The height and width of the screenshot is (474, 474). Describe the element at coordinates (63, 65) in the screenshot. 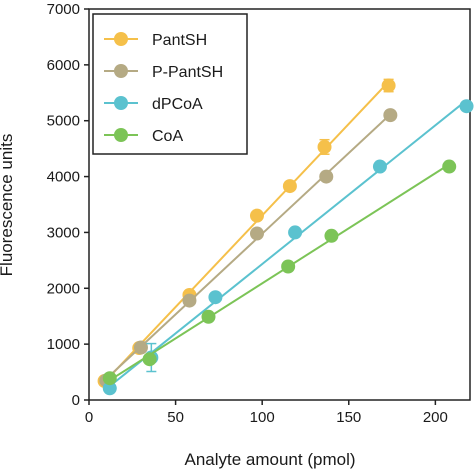

I see `y-tick-label: 6000` at that location.